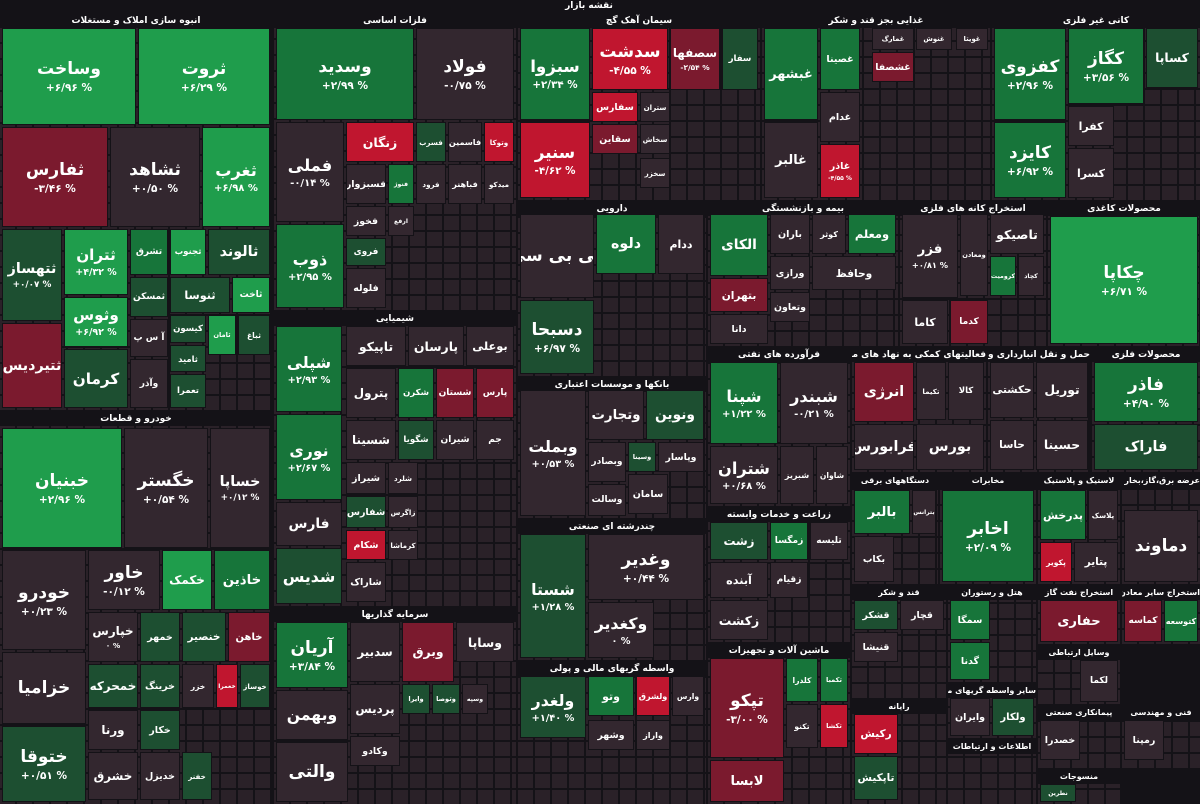  Describe the element at coordinates (1161, 546) in the screenshot. I see `stock-tile: دماوند` at that location.